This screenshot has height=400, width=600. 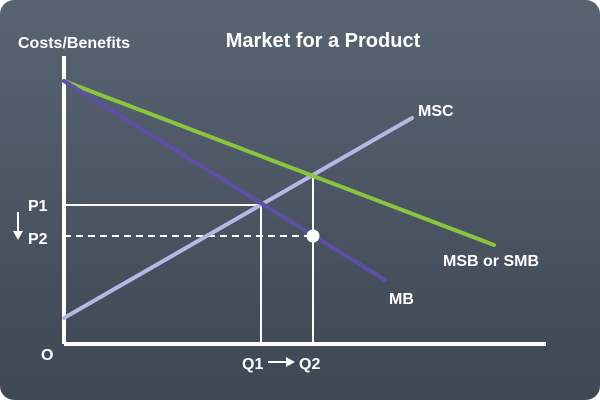 What do you see at coordinates (74, 43) in the screenshot?
I see `y-axis-label: Costs/Benefits` at bounding box center [74, 43].